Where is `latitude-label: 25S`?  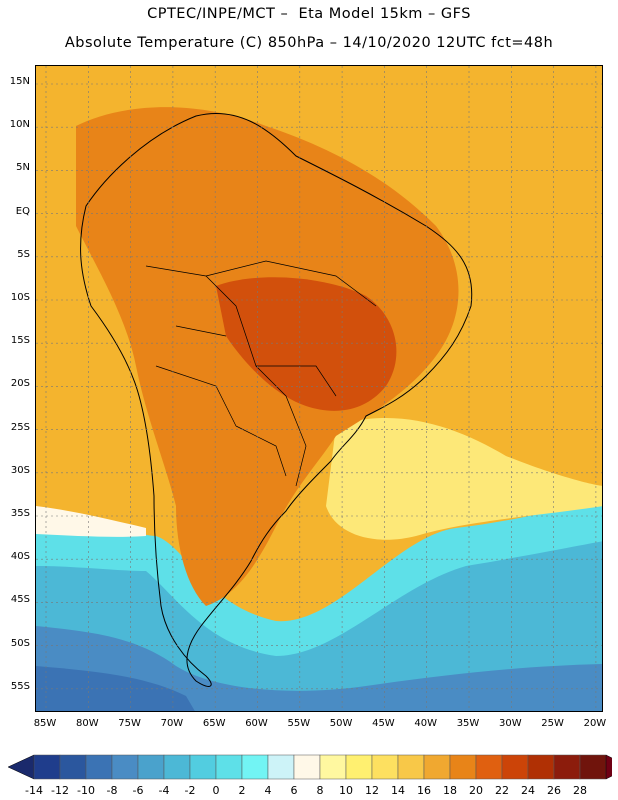
latitude-label: 25S is located at coordinates (20, 427).